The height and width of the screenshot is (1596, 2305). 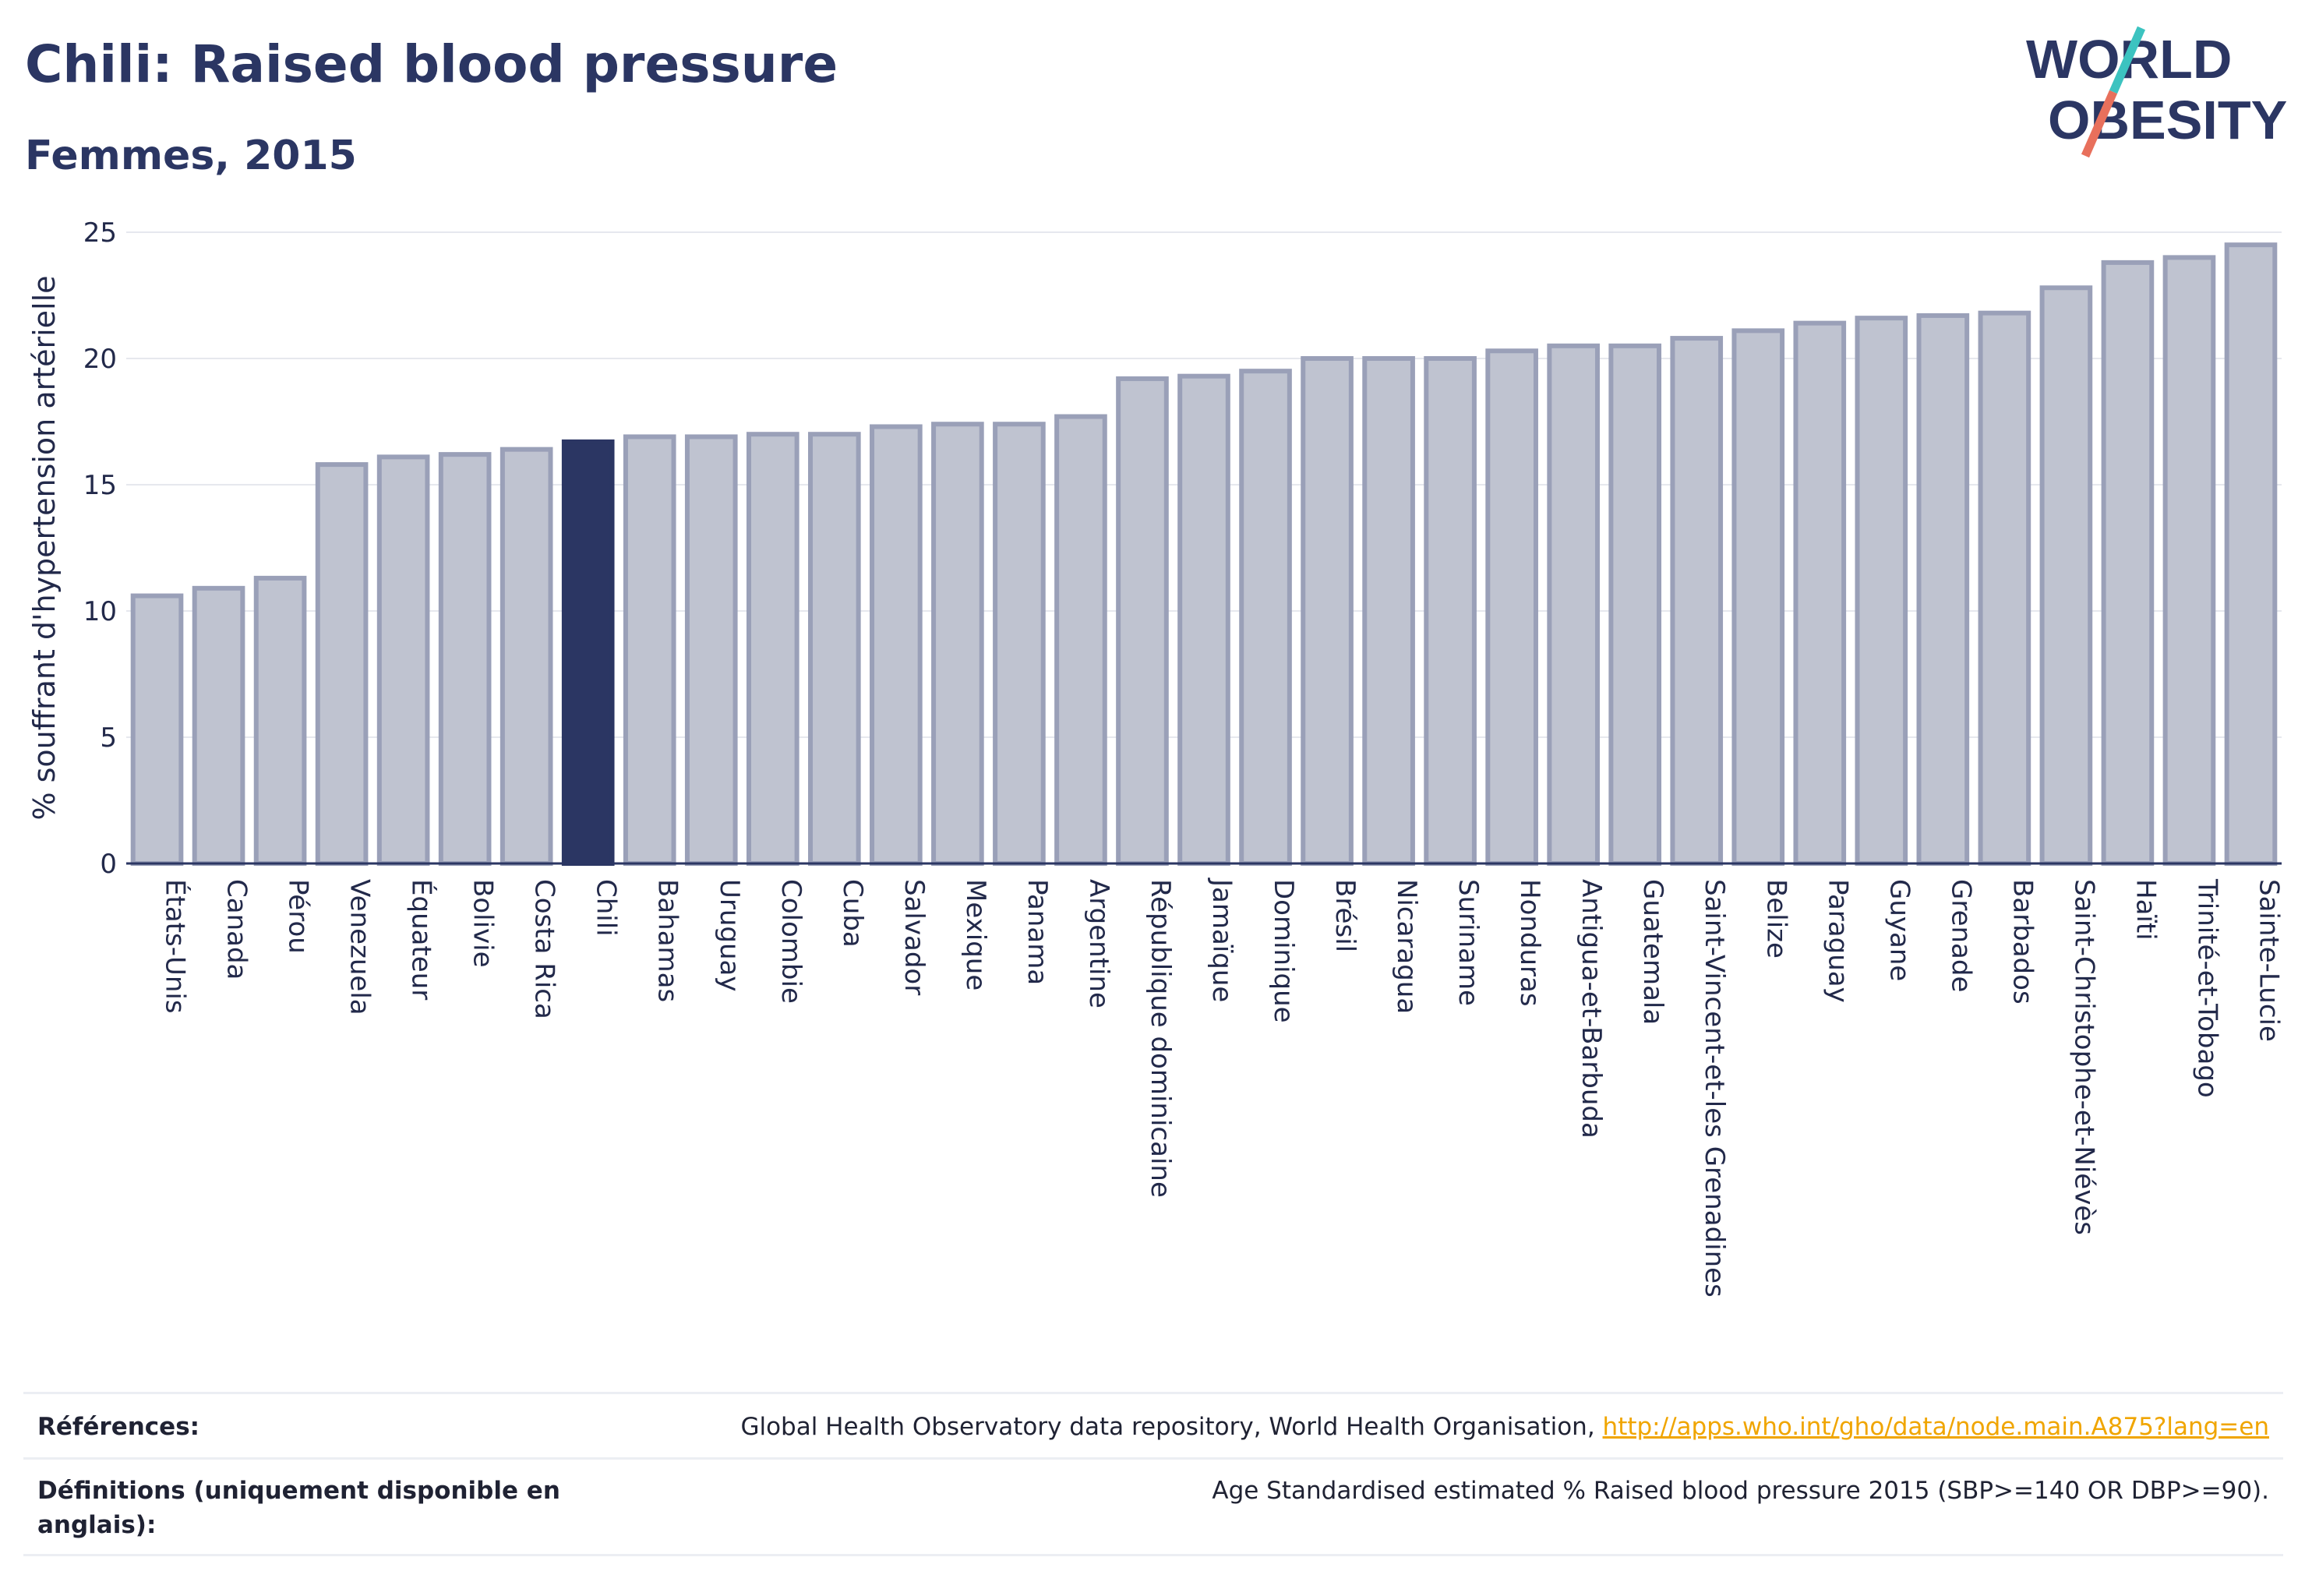 What do you see at coordinates (1037, 932) in the screenshot?
I see `x-tick-label: Panama` at bounding box center [1037, 932].